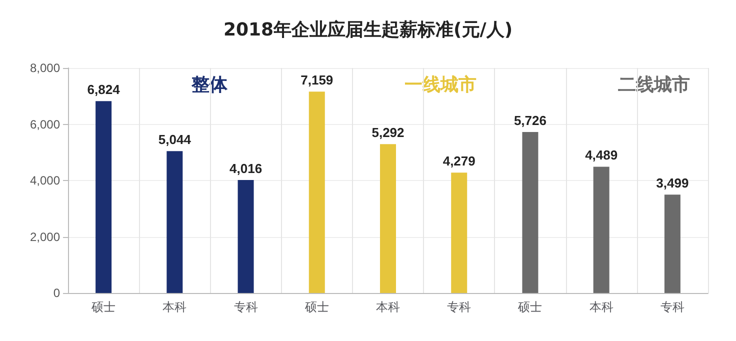  What do you see at coordinates (368, 30) in the screenshot?
I see `chart-title: 2018年企业应届生起薪标准(元/人)` at bounding box center [368, 30].